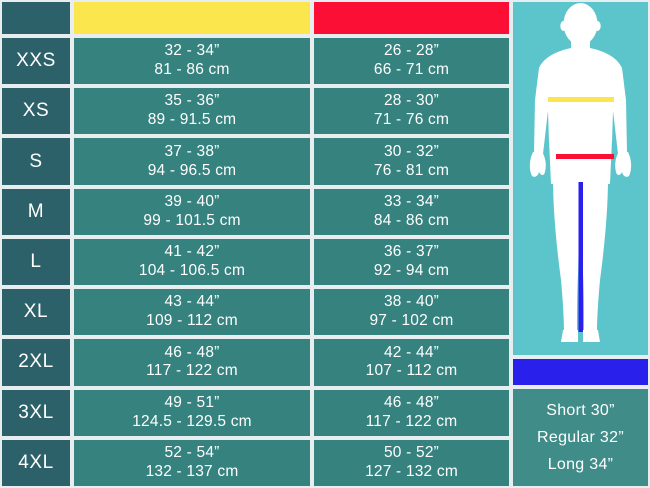 The width and height of the screenshot is (650, 488). I want to click on waist-cell: 42 - 44” 107 - 112 cm, so click(411, 362).